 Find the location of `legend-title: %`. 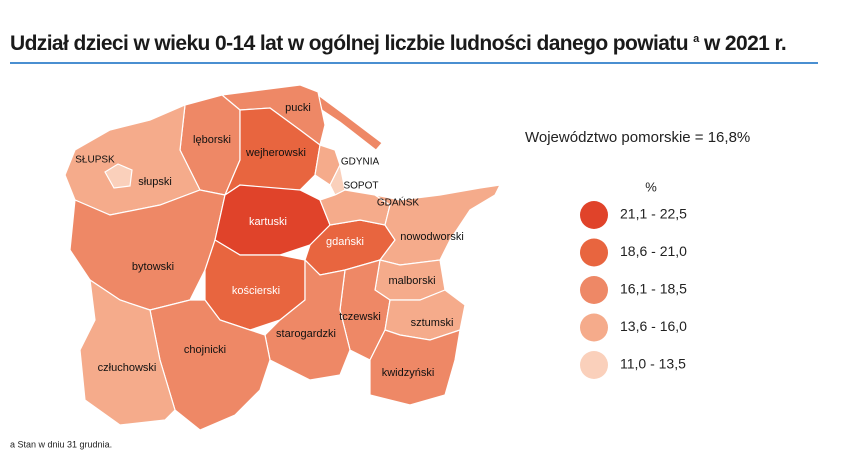

legend-title: % is located at coordinates (651, 186).